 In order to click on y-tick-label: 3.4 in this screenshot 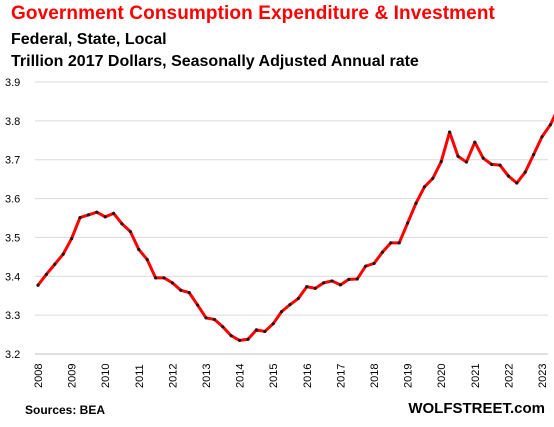, I will do `click(12, 277)`.